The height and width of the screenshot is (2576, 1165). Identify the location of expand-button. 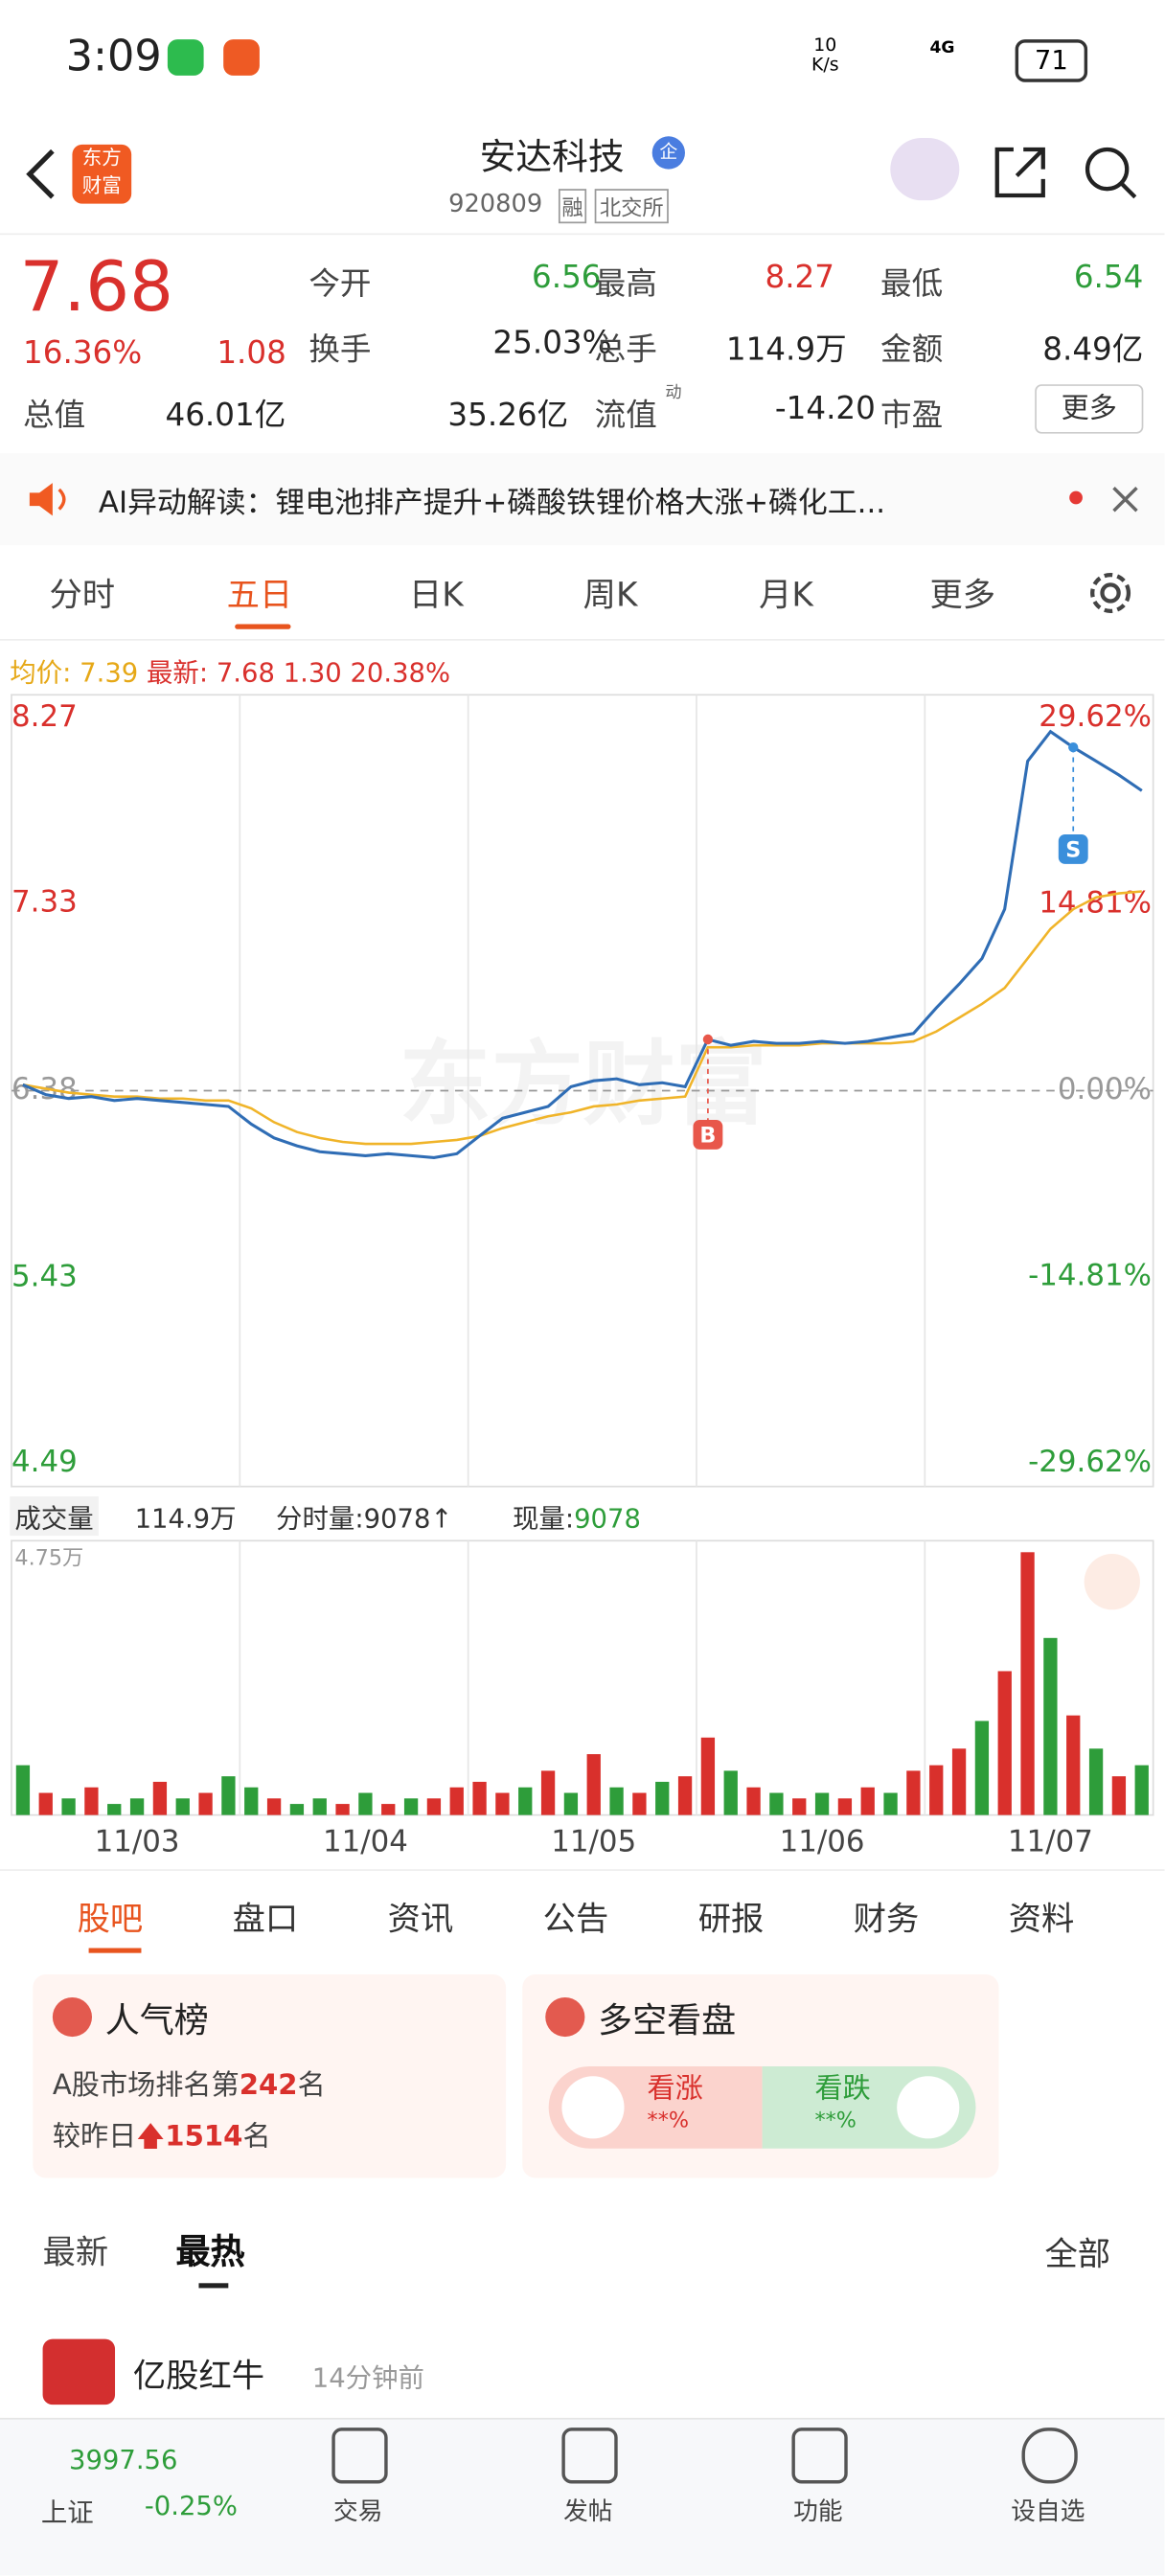
(1112, 1582).